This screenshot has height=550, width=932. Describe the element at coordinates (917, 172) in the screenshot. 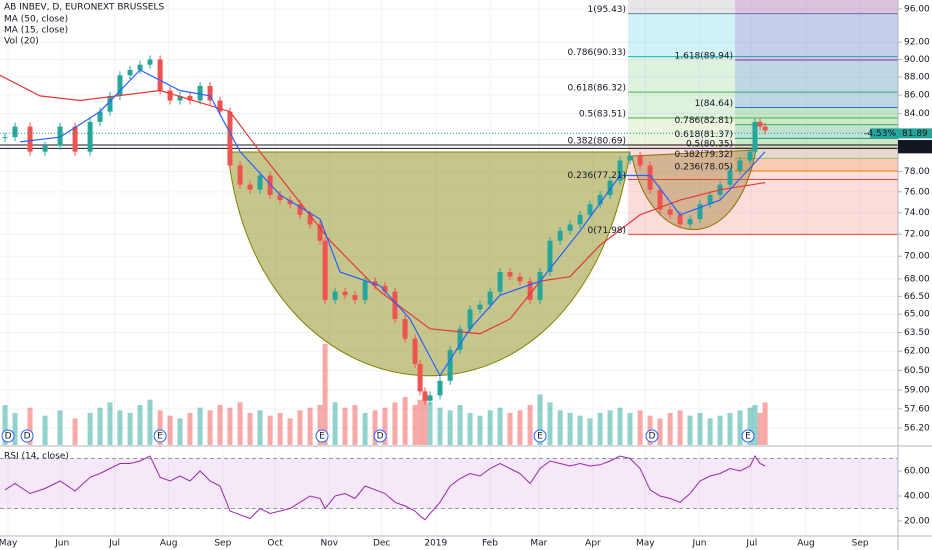

I see `y-tick-label: 78.00` at that location.